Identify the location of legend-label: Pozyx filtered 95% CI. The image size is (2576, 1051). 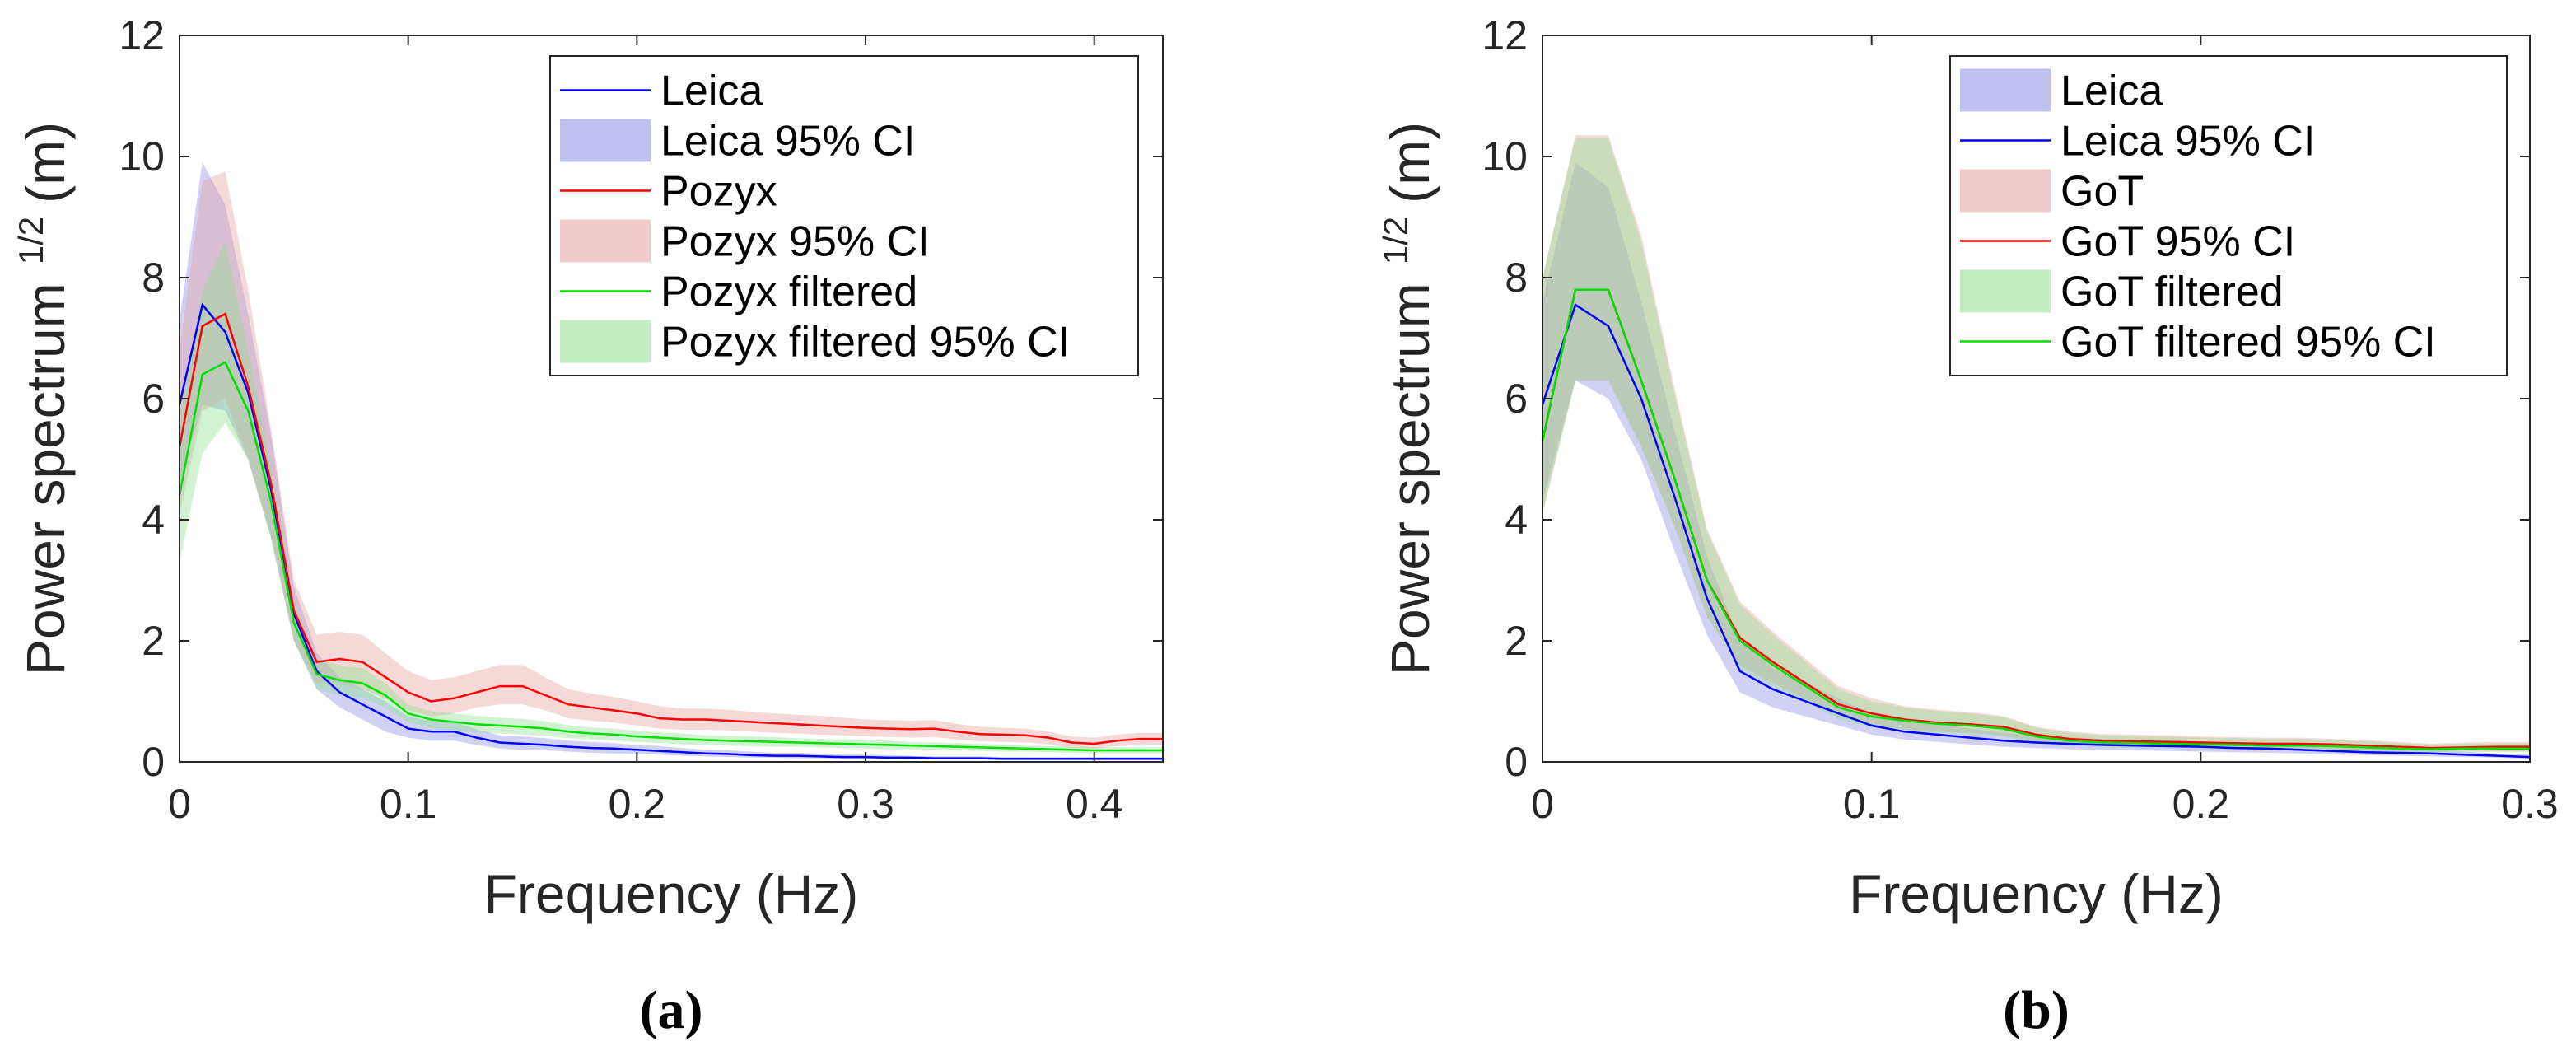
(865, 343).